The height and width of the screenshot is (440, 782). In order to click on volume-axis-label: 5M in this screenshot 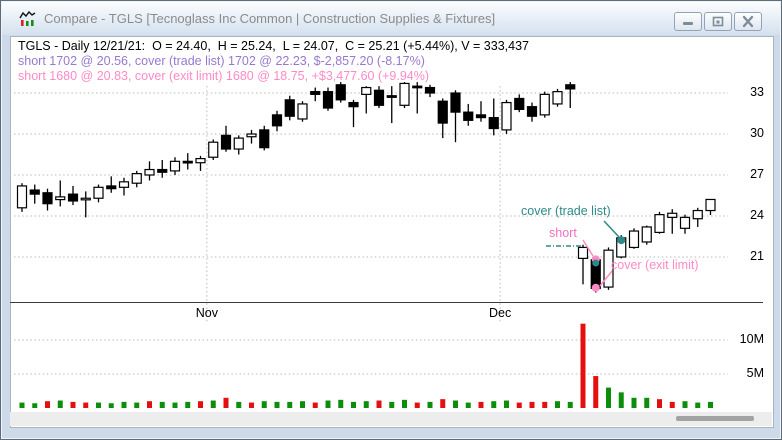, I will do `click(755, 373)`.